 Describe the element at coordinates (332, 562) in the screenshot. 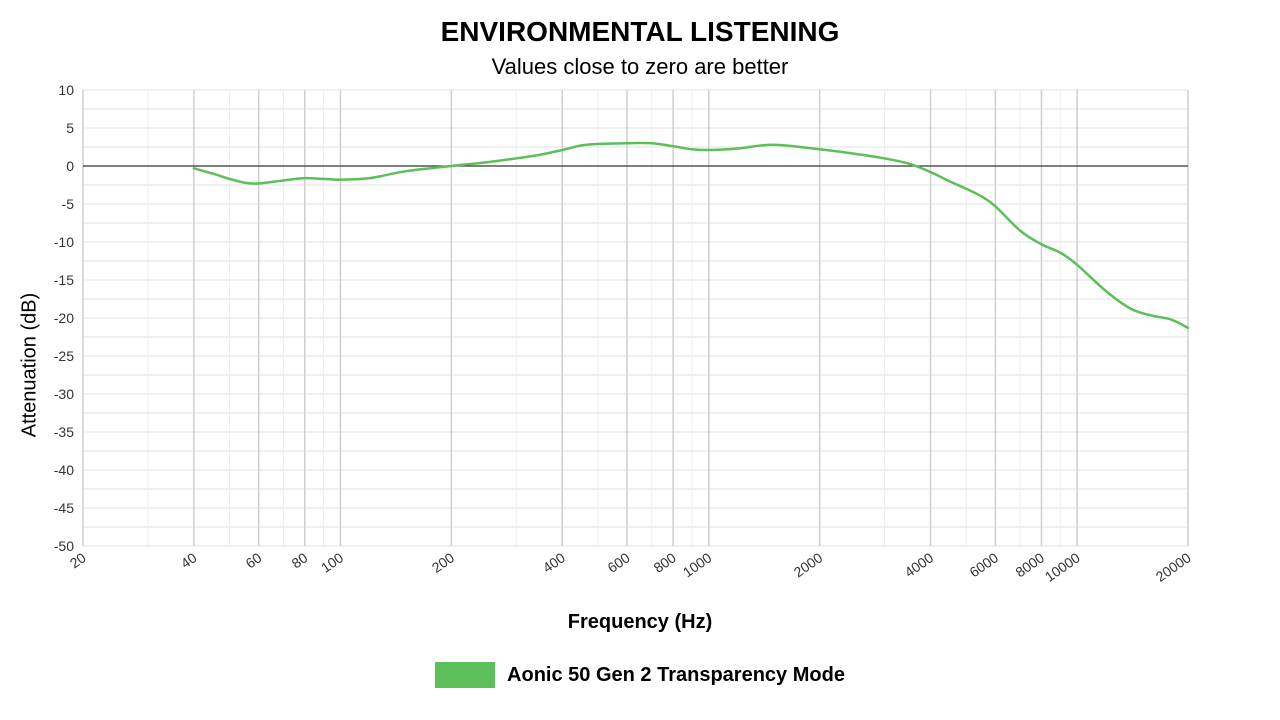

I see `x-tick-label: 100` at that location.